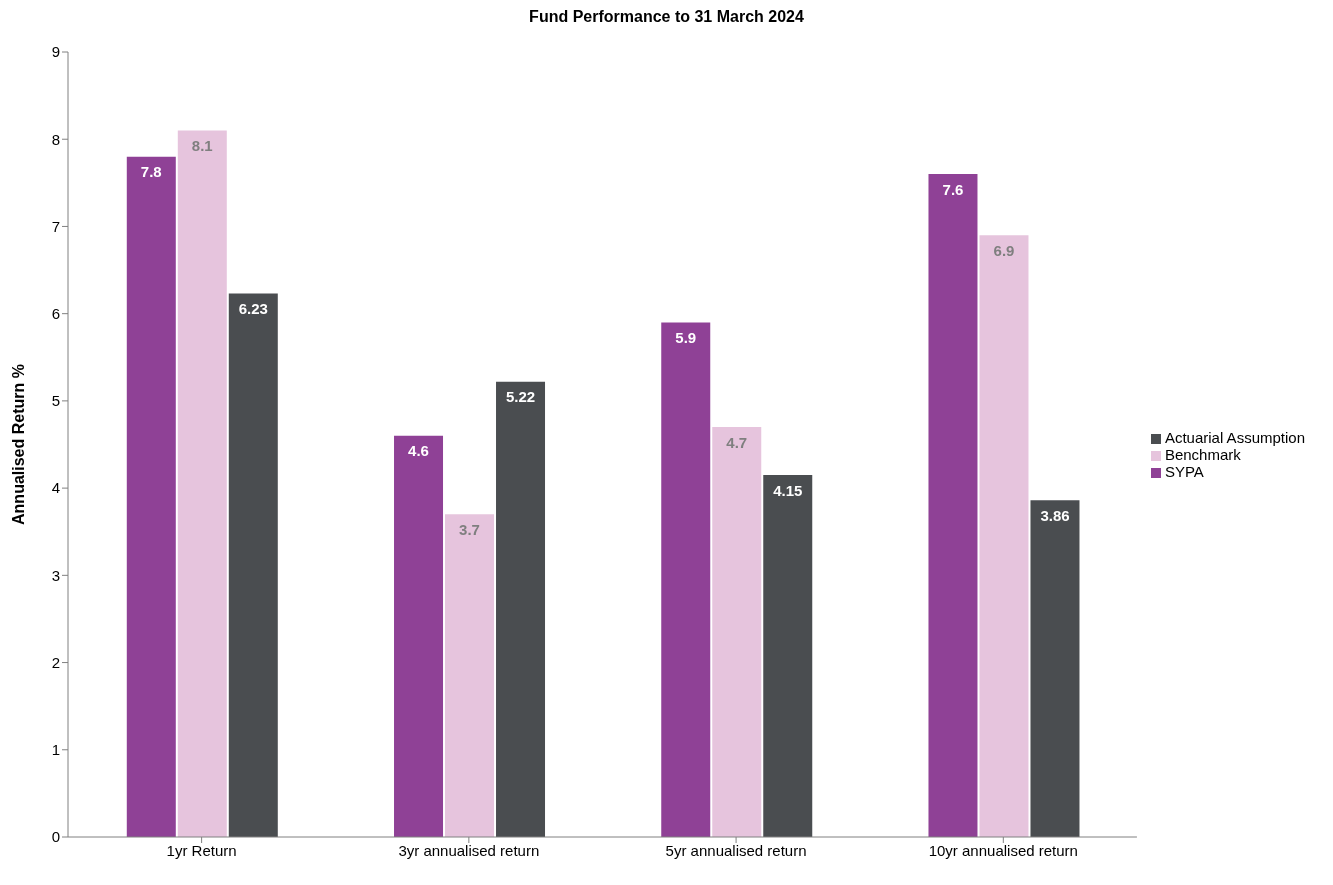 This screenshot has width=1333, height=885. What do you see at coordinates (686, 338) in the screenshot?
I see `data-label: 5.9` at bounding box center [686, 338].